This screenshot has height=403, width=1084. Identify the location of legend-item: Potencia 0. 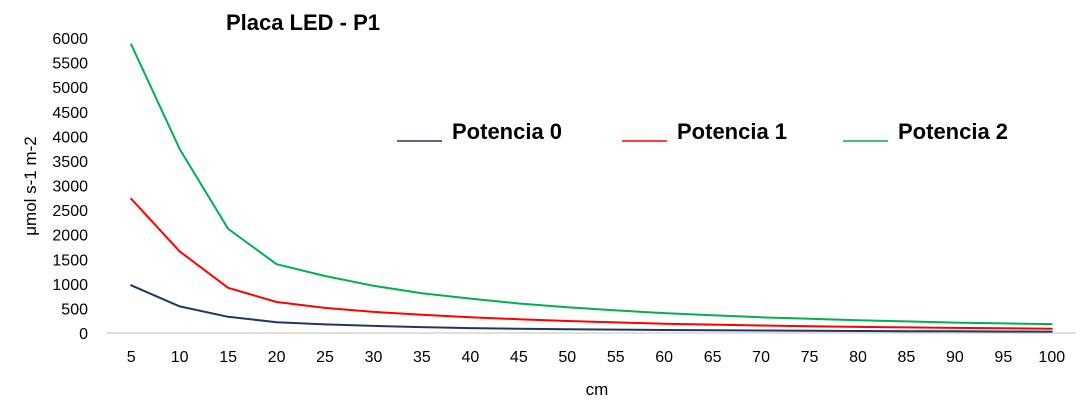
(479, 131).